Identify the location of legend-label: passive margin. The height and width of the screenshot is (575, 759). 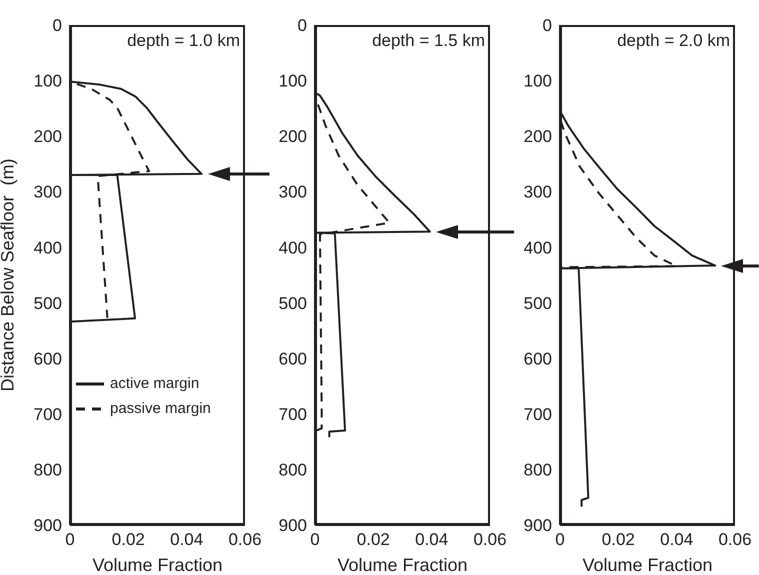
(160, 408).